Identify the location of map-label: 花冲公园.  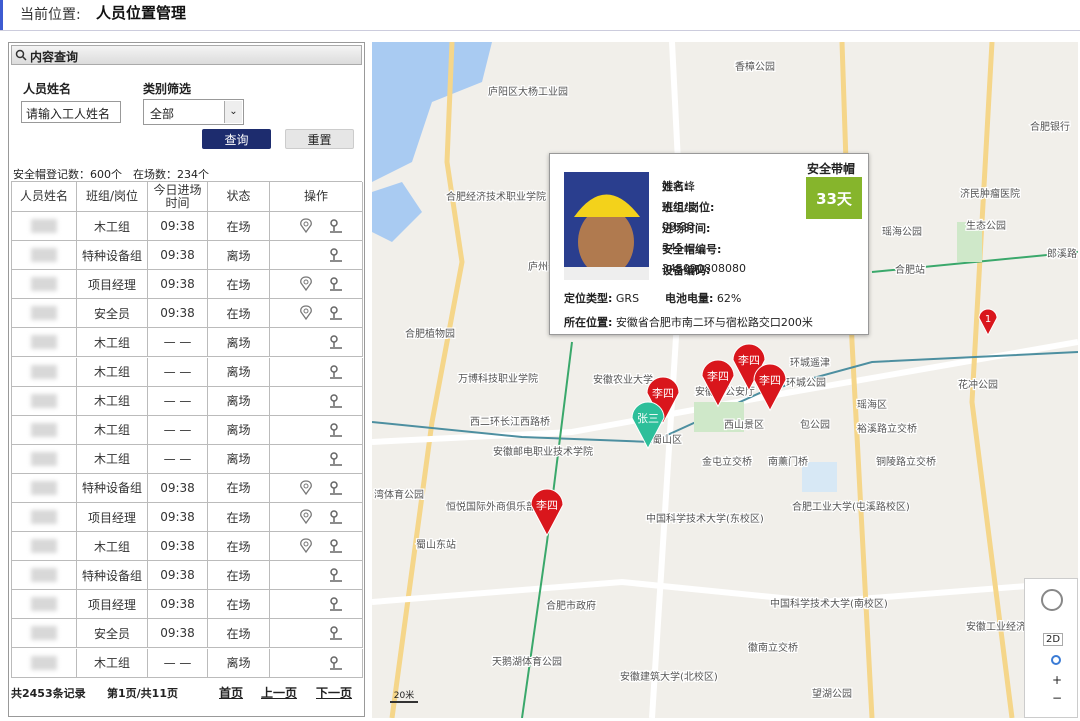
(978, 384).